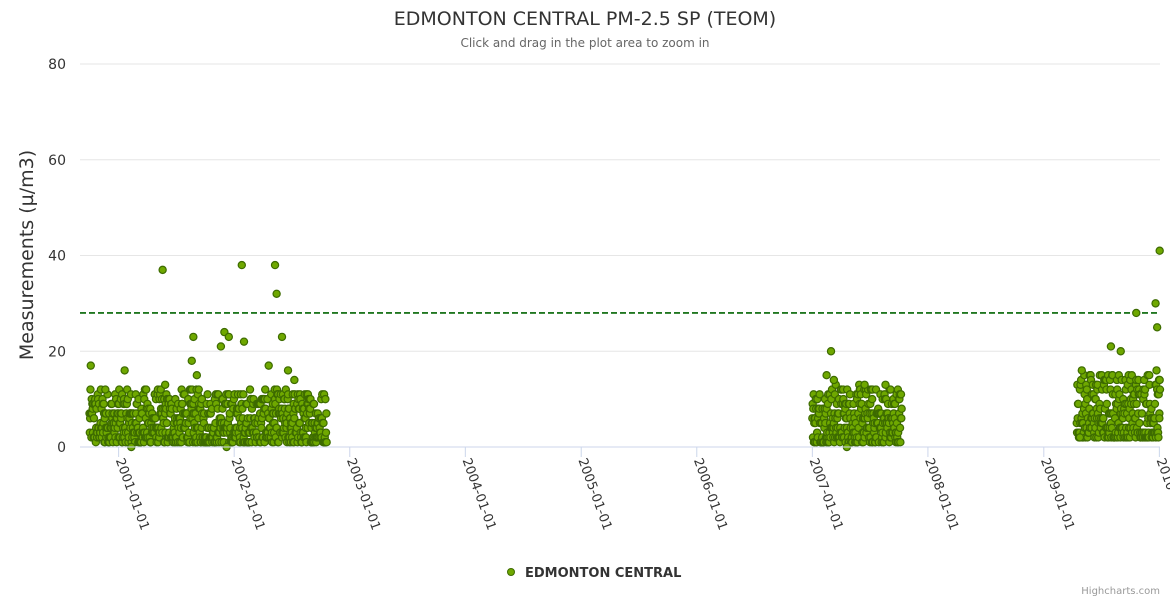 The height and width of the screenshot is (600, 1170). What do you see at coordinates (132, 494) in the screenshot?
I see `x-tick-label: 2001-01-01` at bounding box center [132, 494].